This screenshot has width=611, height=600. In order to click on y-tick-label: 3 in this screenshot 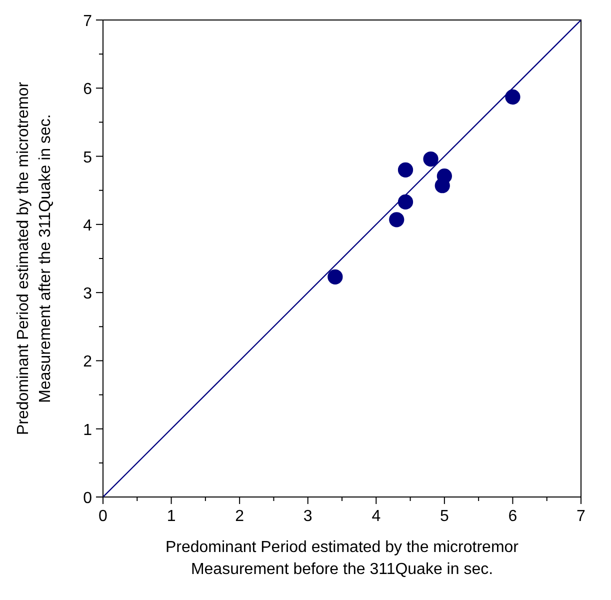, I will do `click(87, 294)`.